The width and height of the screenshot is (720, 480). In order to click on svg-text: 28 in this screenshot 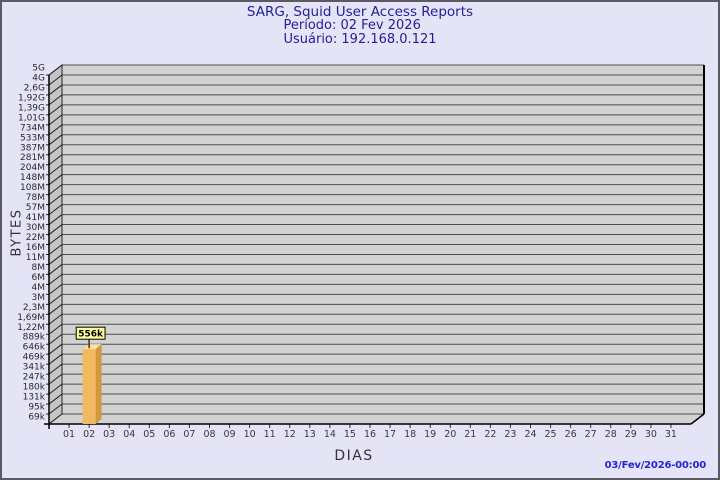, I will do `click(611, 434)`.